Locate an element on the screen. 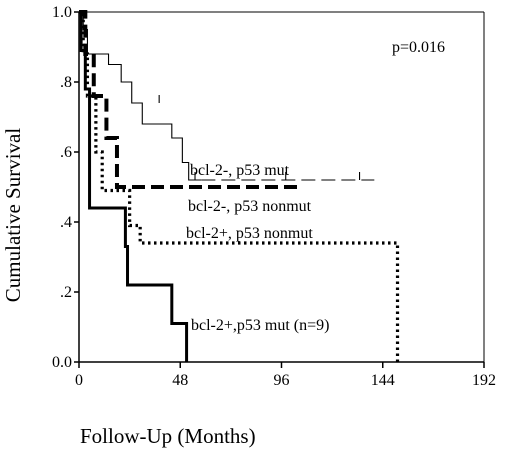  y-tick-label: 0.0 is located at coordinates (62, 362).